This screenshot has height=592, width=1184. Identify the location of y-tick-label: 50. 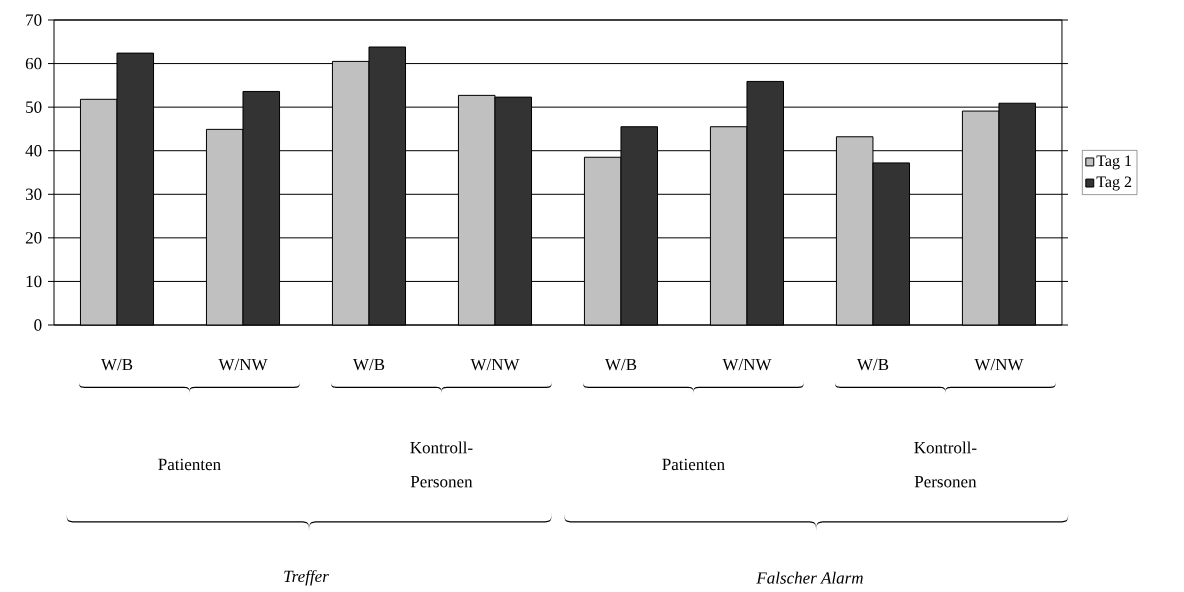
(34, 107).